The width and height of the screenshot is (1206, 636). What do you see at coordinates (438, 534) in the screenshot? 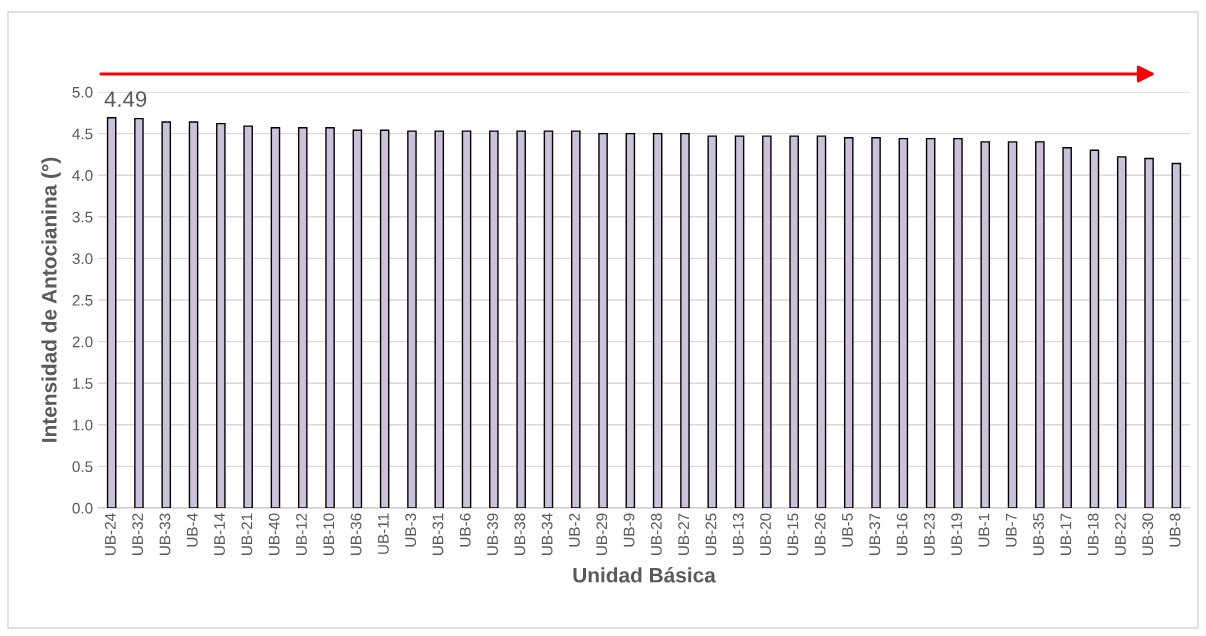
I see `x-tick-label: UB-31` at bounding box center [438, 534].